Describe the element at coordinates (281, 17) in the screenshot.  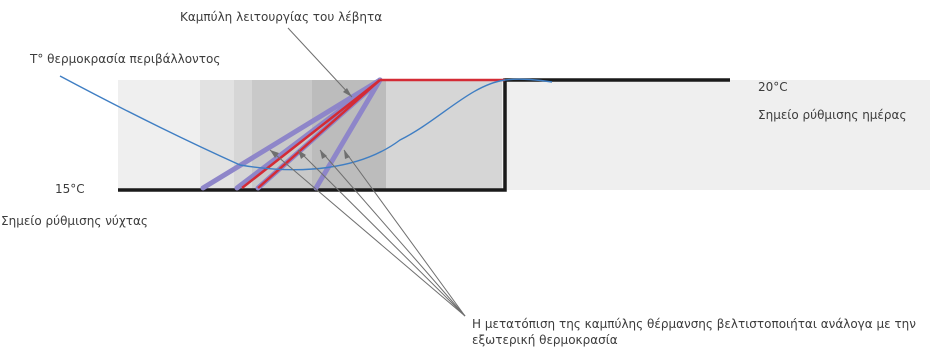
I see `boiler-curve-label: Καμπύλη λειτουργίας του λέβητα` at that location.